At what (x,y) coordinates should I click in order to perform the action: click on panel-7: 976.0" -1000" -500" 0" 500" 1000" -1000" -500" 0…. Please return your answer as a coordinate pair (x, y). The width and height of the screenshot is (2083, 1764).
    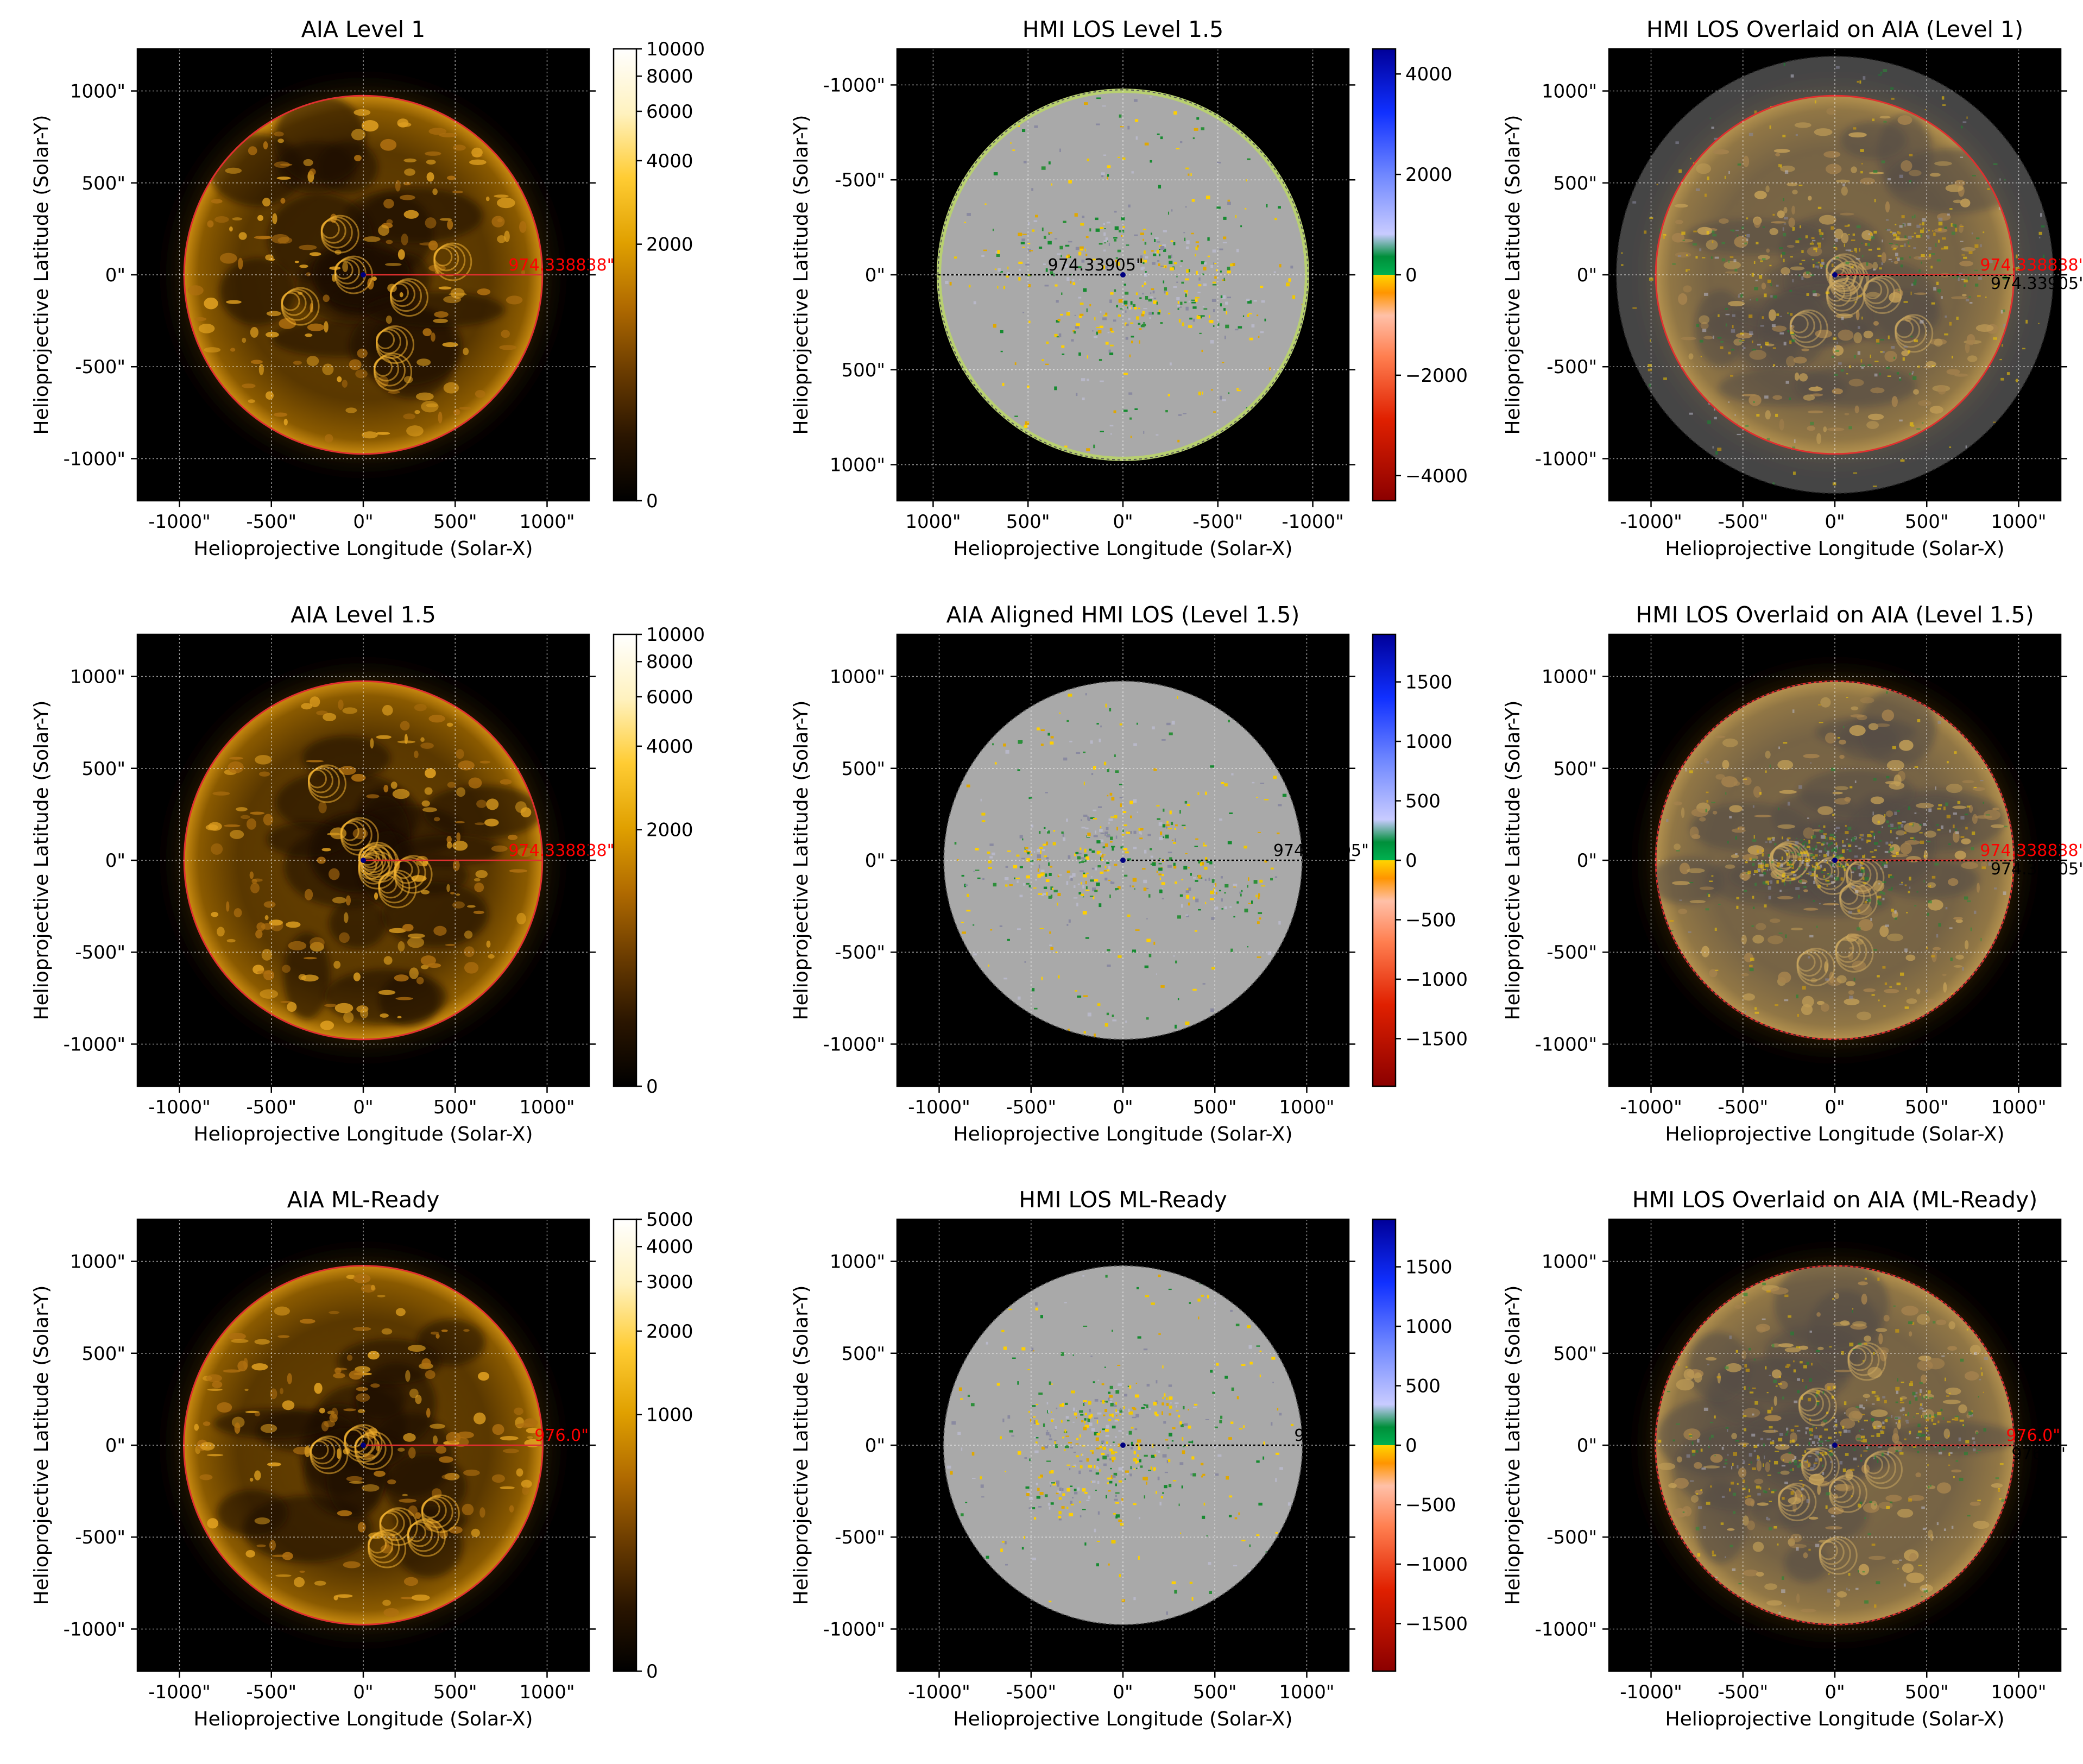
    Looking at the image, I should click on (361, 1458).